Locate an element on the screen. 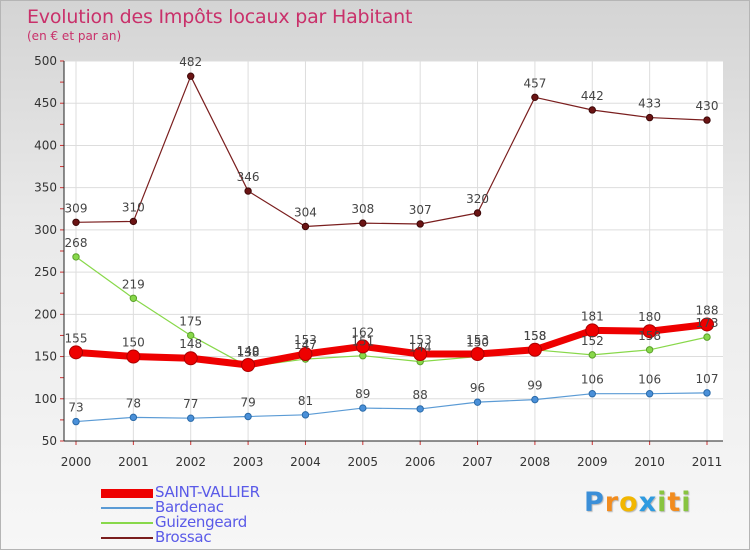  legend-swatch-bardenac is located at coordinates (127, 508).